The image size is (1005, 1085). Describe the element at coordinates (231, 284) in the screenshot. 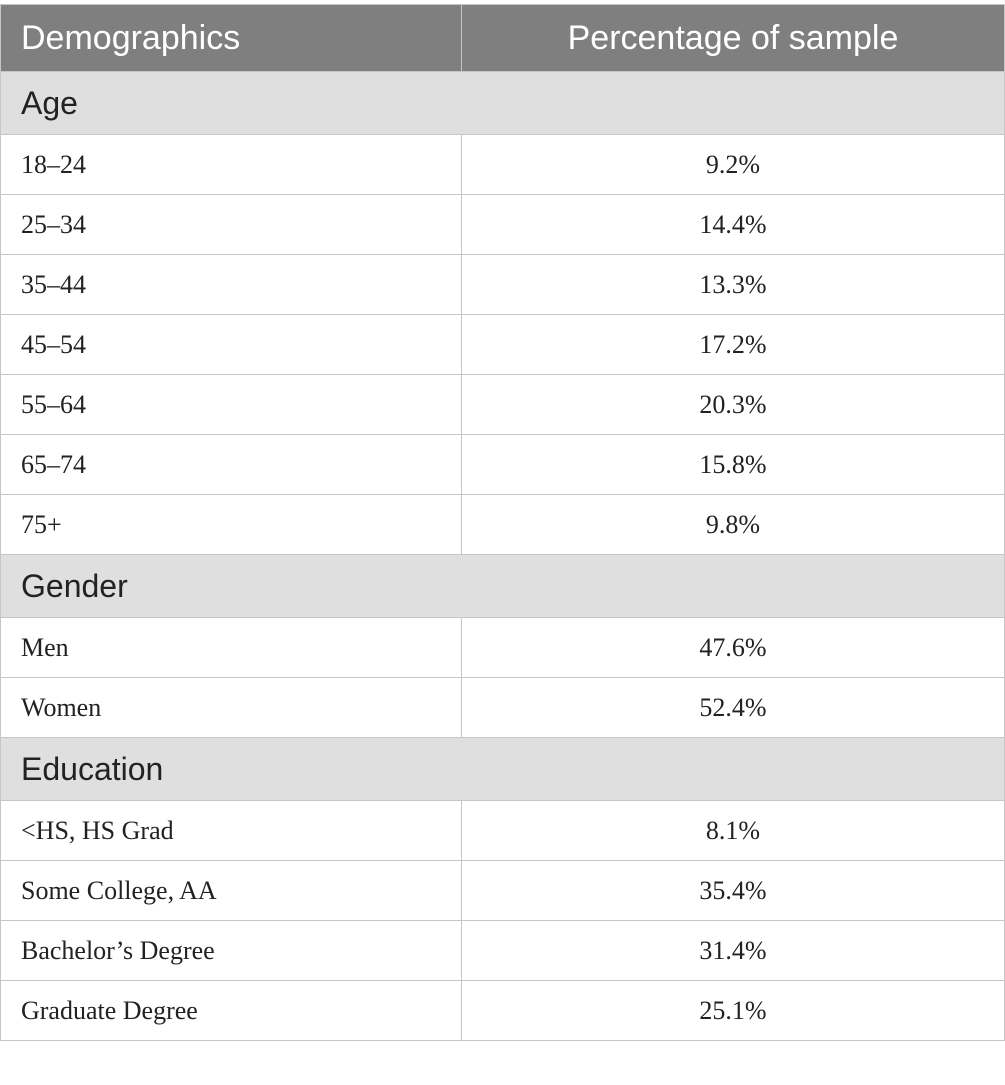

I see `category-cell: 35–44` at that location.